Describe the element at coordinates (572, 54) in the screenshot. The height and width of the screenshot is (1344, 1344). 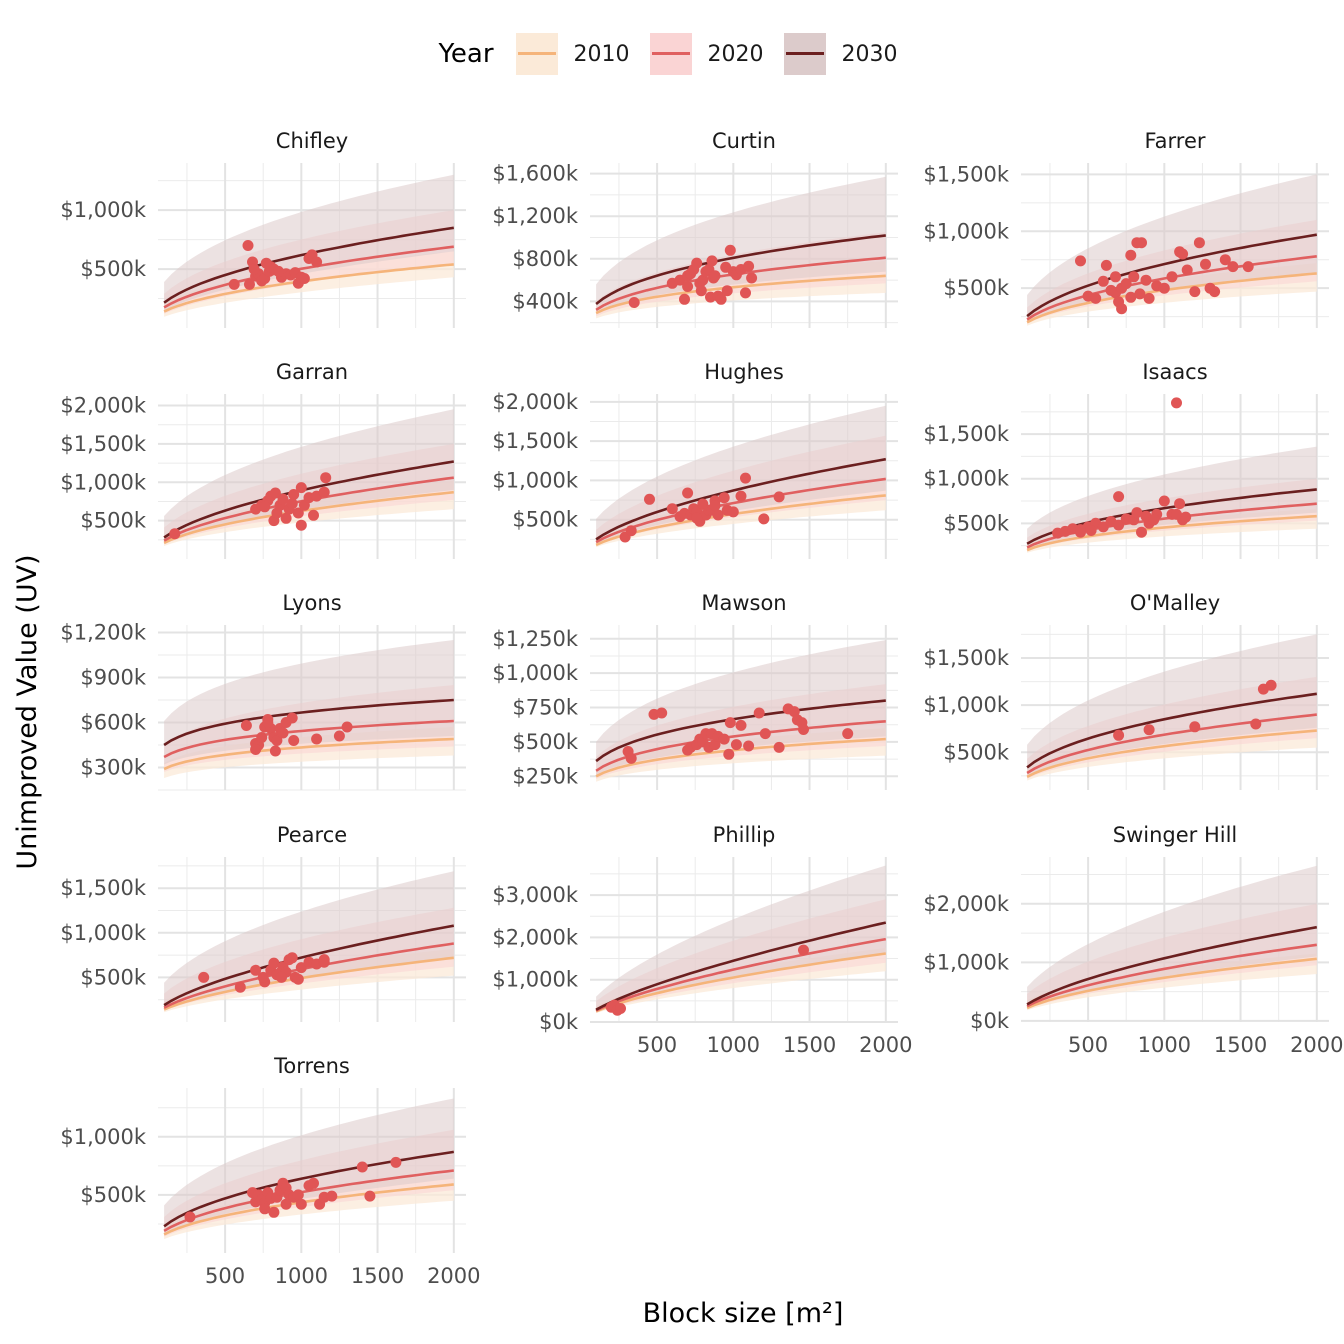
I see `legend-item-2010: 2010` at that location.